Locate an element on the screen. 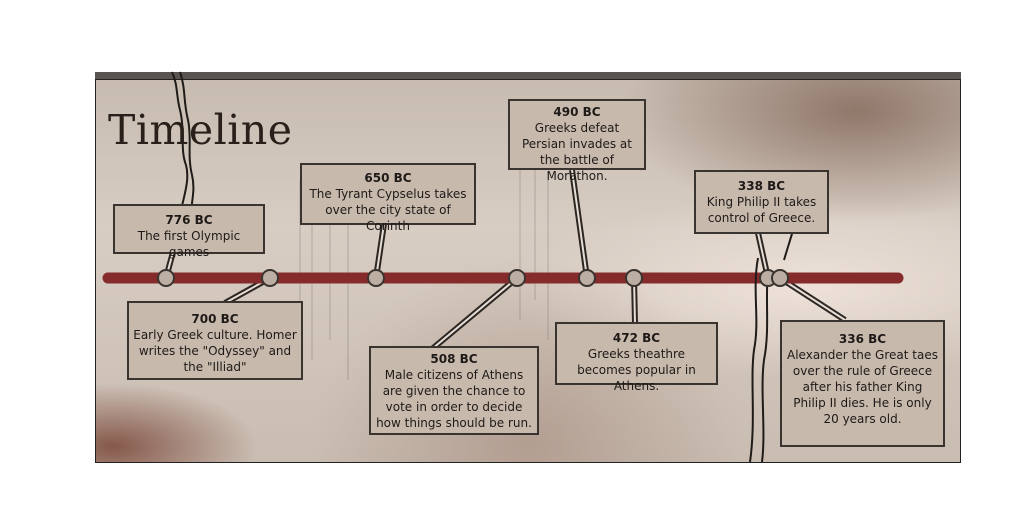 This screenshot has height=512, width=1024. event-date: 336 BC is located at coordinates (862, 339).